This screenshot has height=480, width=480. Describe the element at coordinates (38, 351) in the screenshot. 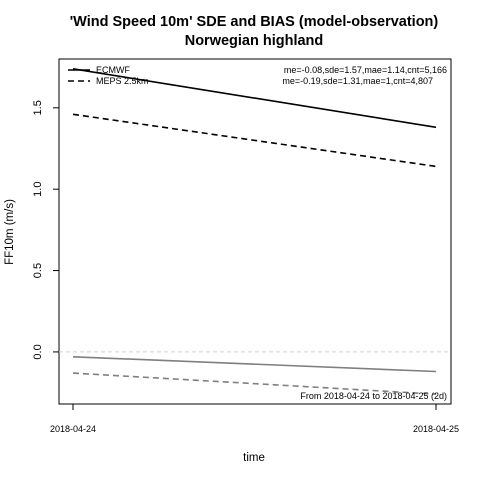

I see `y-tick-label: 0.0` at that location.